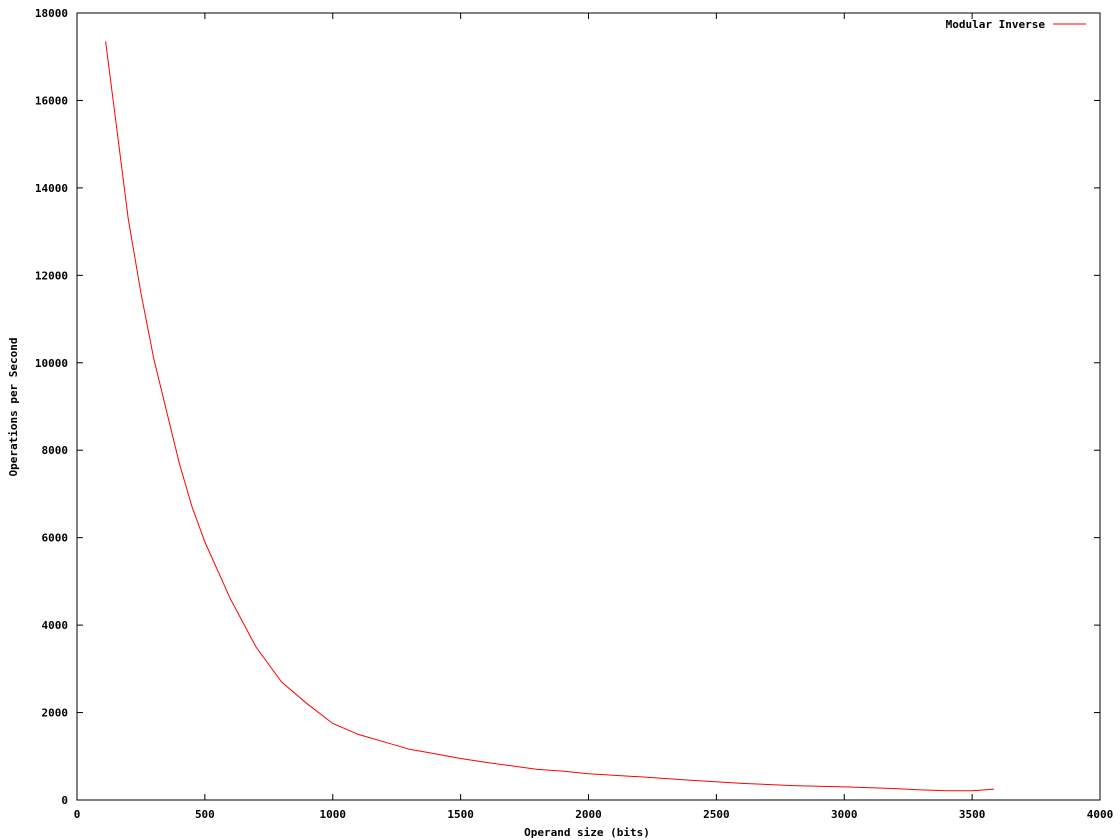 Image resolution: width=1120 pixels, height=840 pixels. What do you see at coordinates (588, 814) in the screenshot?
I see `x-tick-label: 2000` at bounding box center [588, 814].